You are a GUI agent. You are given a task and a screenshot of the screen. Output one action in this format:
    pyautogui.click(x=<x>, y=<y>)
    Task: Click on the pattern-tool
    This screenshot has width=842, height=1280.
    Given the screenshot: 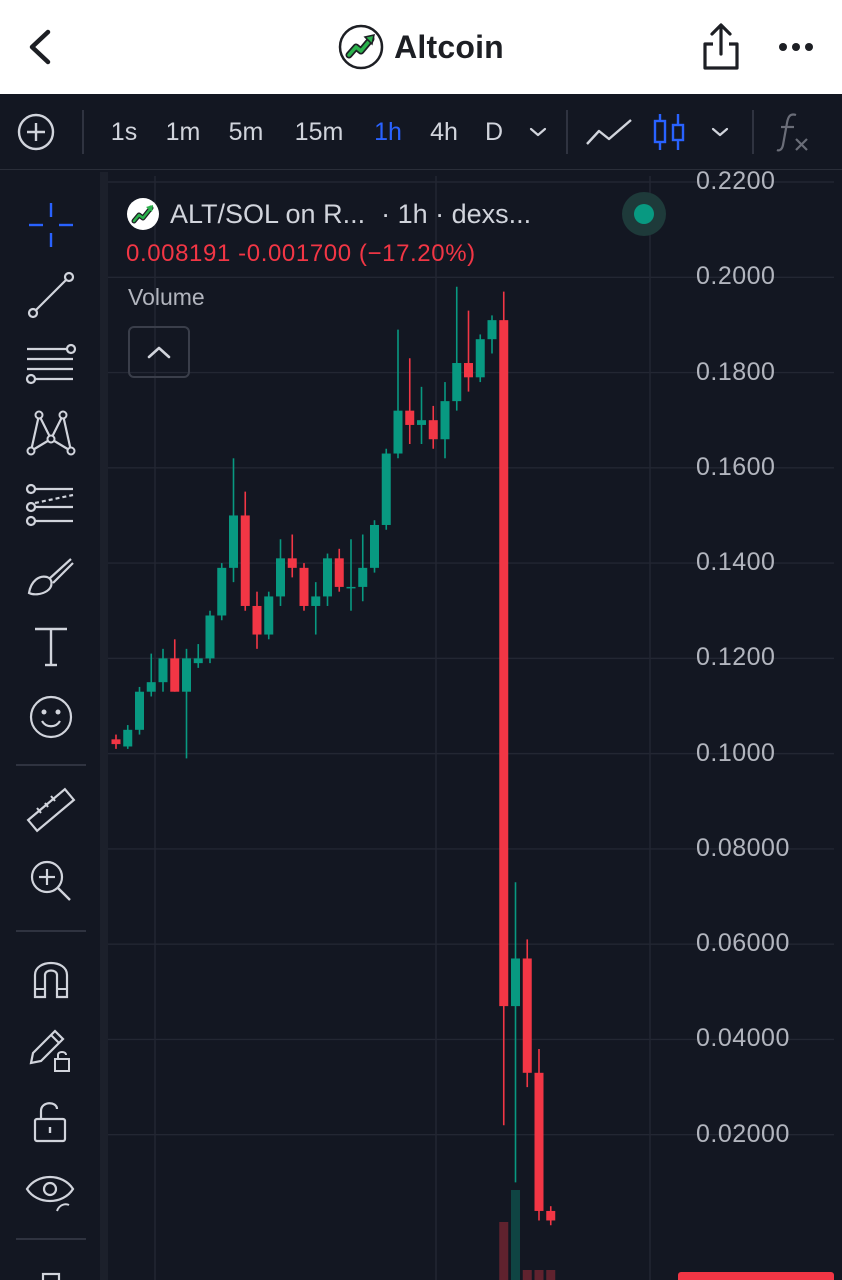 What is the action you would take?
    pyautogui.click(x=51, y=433)
    